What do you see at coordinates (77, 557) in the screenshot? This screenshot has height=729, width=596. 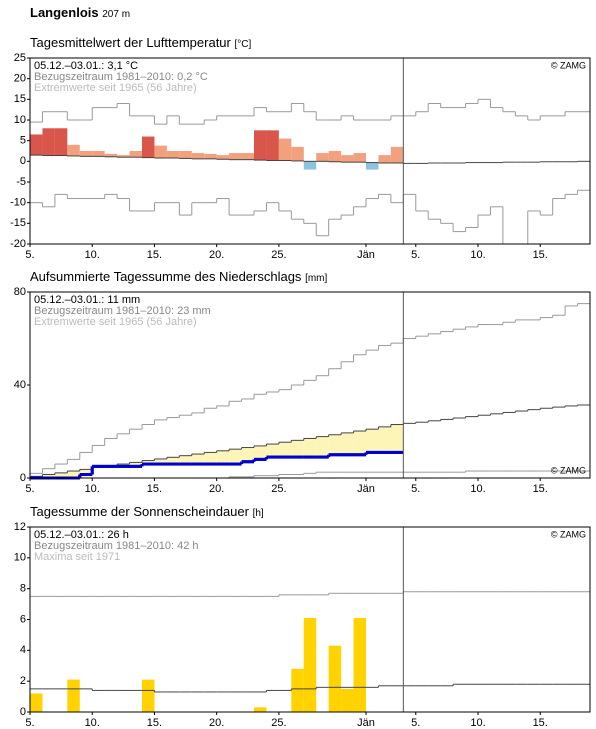 I see `annotation: Maxima seit 1971` at bounding box center [77, 557].